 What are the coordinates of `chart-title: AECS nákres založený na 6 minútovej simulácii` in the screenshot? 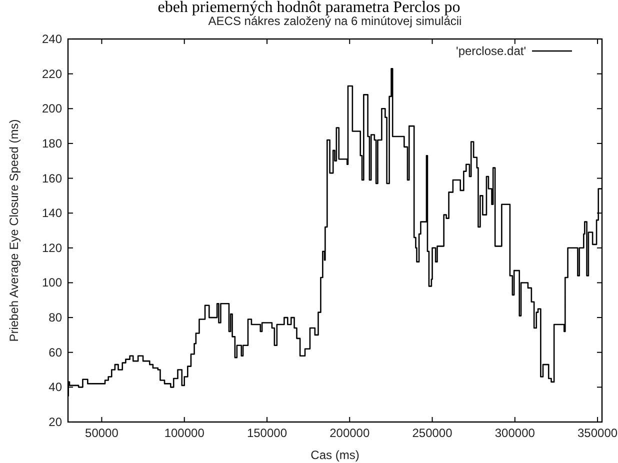 It's located at (335, 21).